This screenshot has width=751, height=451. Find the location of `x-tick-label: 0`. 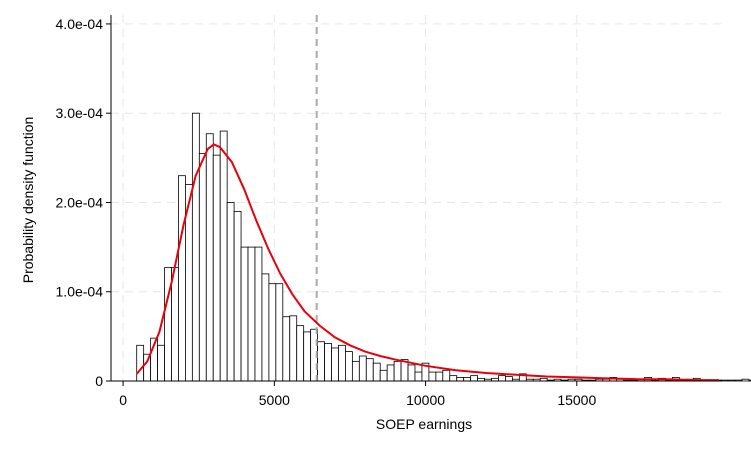

x-tick-label: 0 is located at coordinates (123, 400).